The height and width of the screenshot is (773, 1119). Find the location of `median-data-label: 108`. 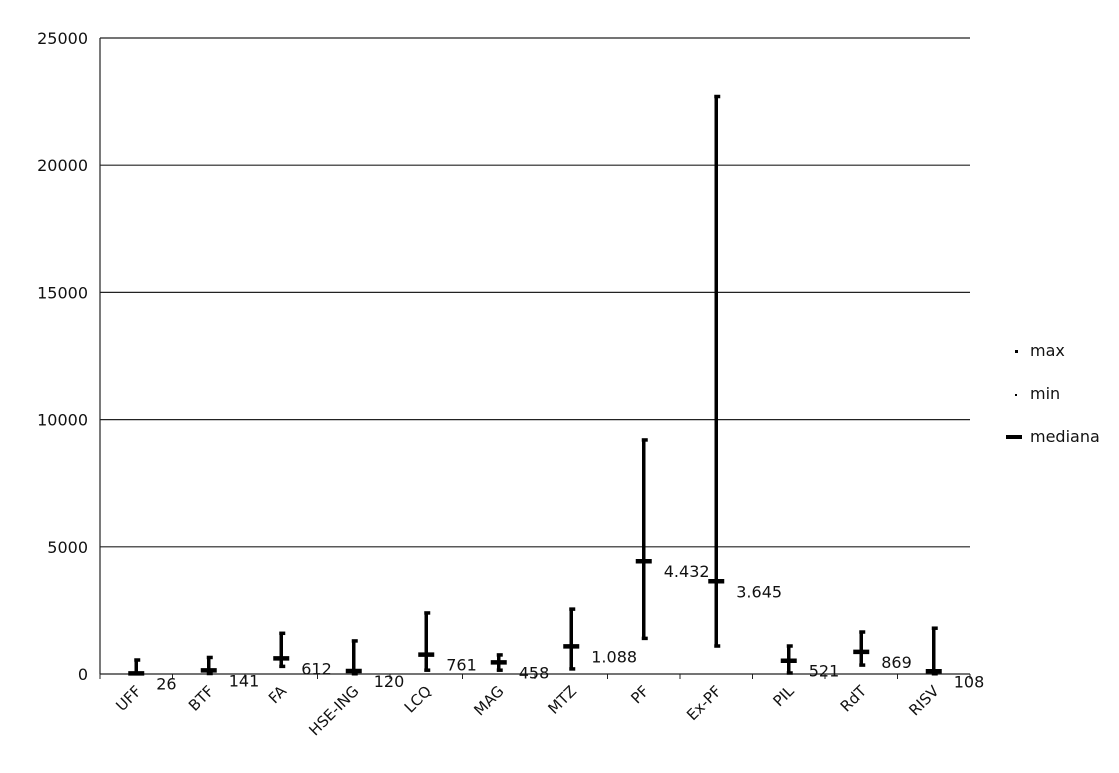

median-data-label: 108 is located at coordinates (969, 681).